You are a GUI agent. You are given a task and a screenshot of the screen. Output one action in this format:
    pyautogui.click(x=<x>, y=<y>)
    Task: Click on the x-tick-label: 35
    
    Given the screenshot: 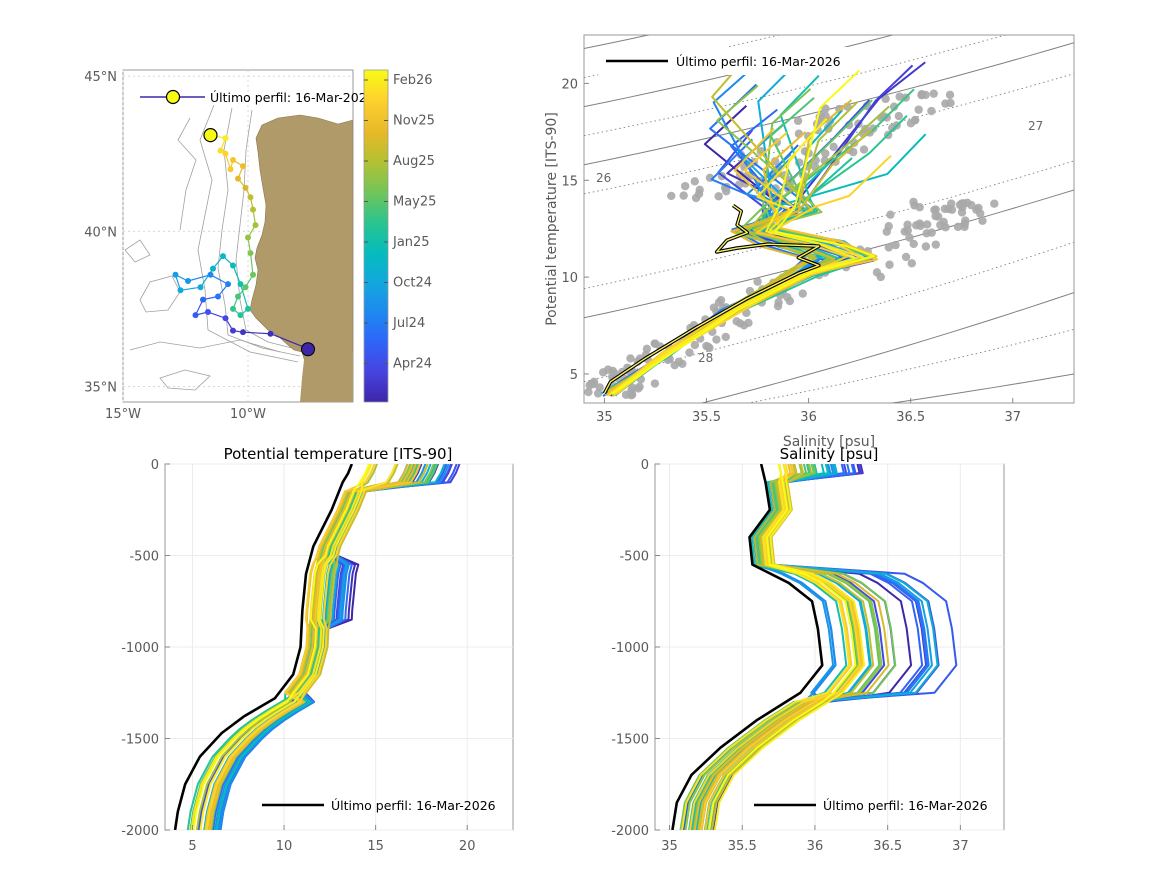 What is the action you would take?
    pyautogui.click(x=669, y=846)
    